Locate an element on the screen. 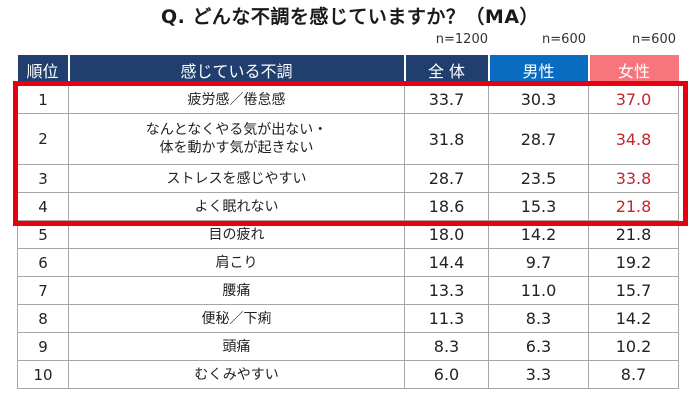 The height and width of the screenshot is (403, 700). female-cell: 10.2 is located at coordinates (633, 346).